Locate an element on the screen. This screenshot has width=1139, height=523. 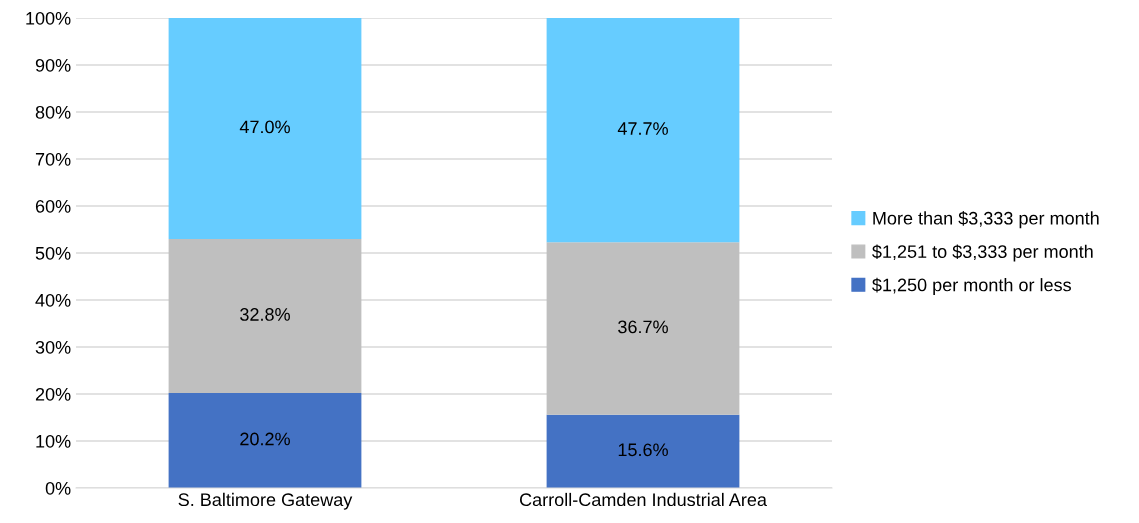
data-label: 20.2% is located at coordinates (265, 439).